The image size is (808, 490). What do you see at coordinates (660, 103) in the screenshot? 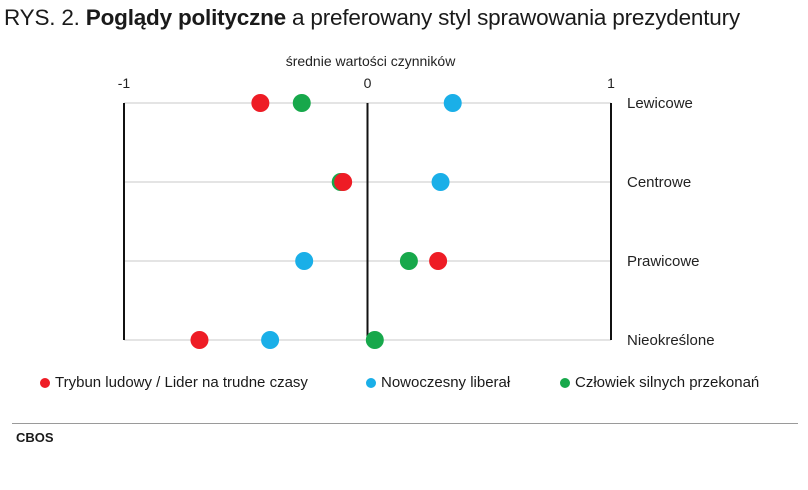
I see `category-label-0: Lewicowe` at bounding box center [660, 103].